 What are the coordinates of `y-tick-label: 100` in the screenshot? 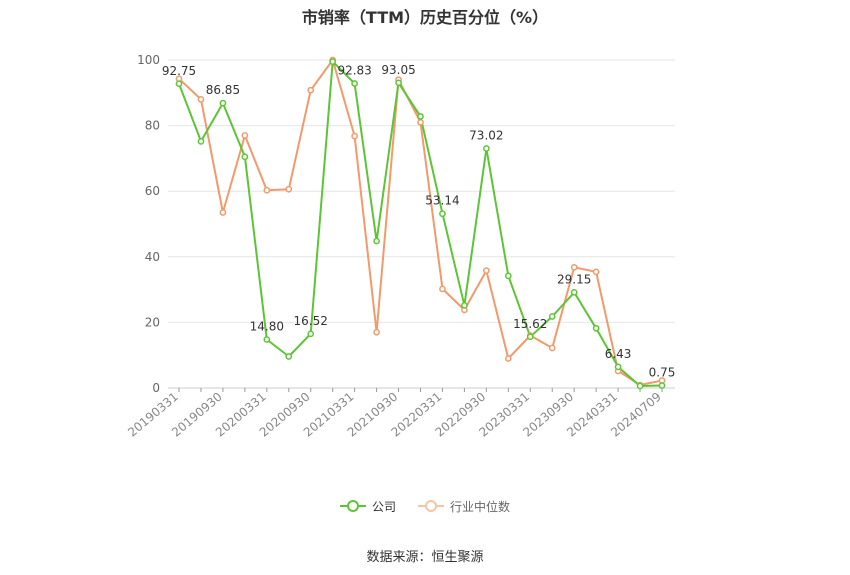 It's located at (148, 60).